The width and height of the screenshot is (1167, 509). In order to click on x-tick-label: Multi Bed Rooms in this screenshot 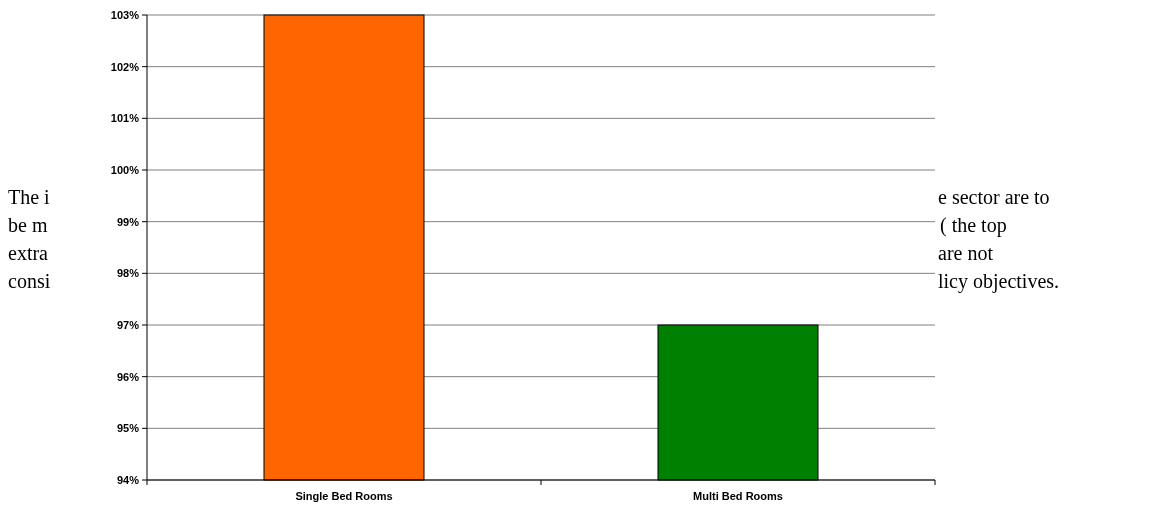, I will do `click(738, 496)`.